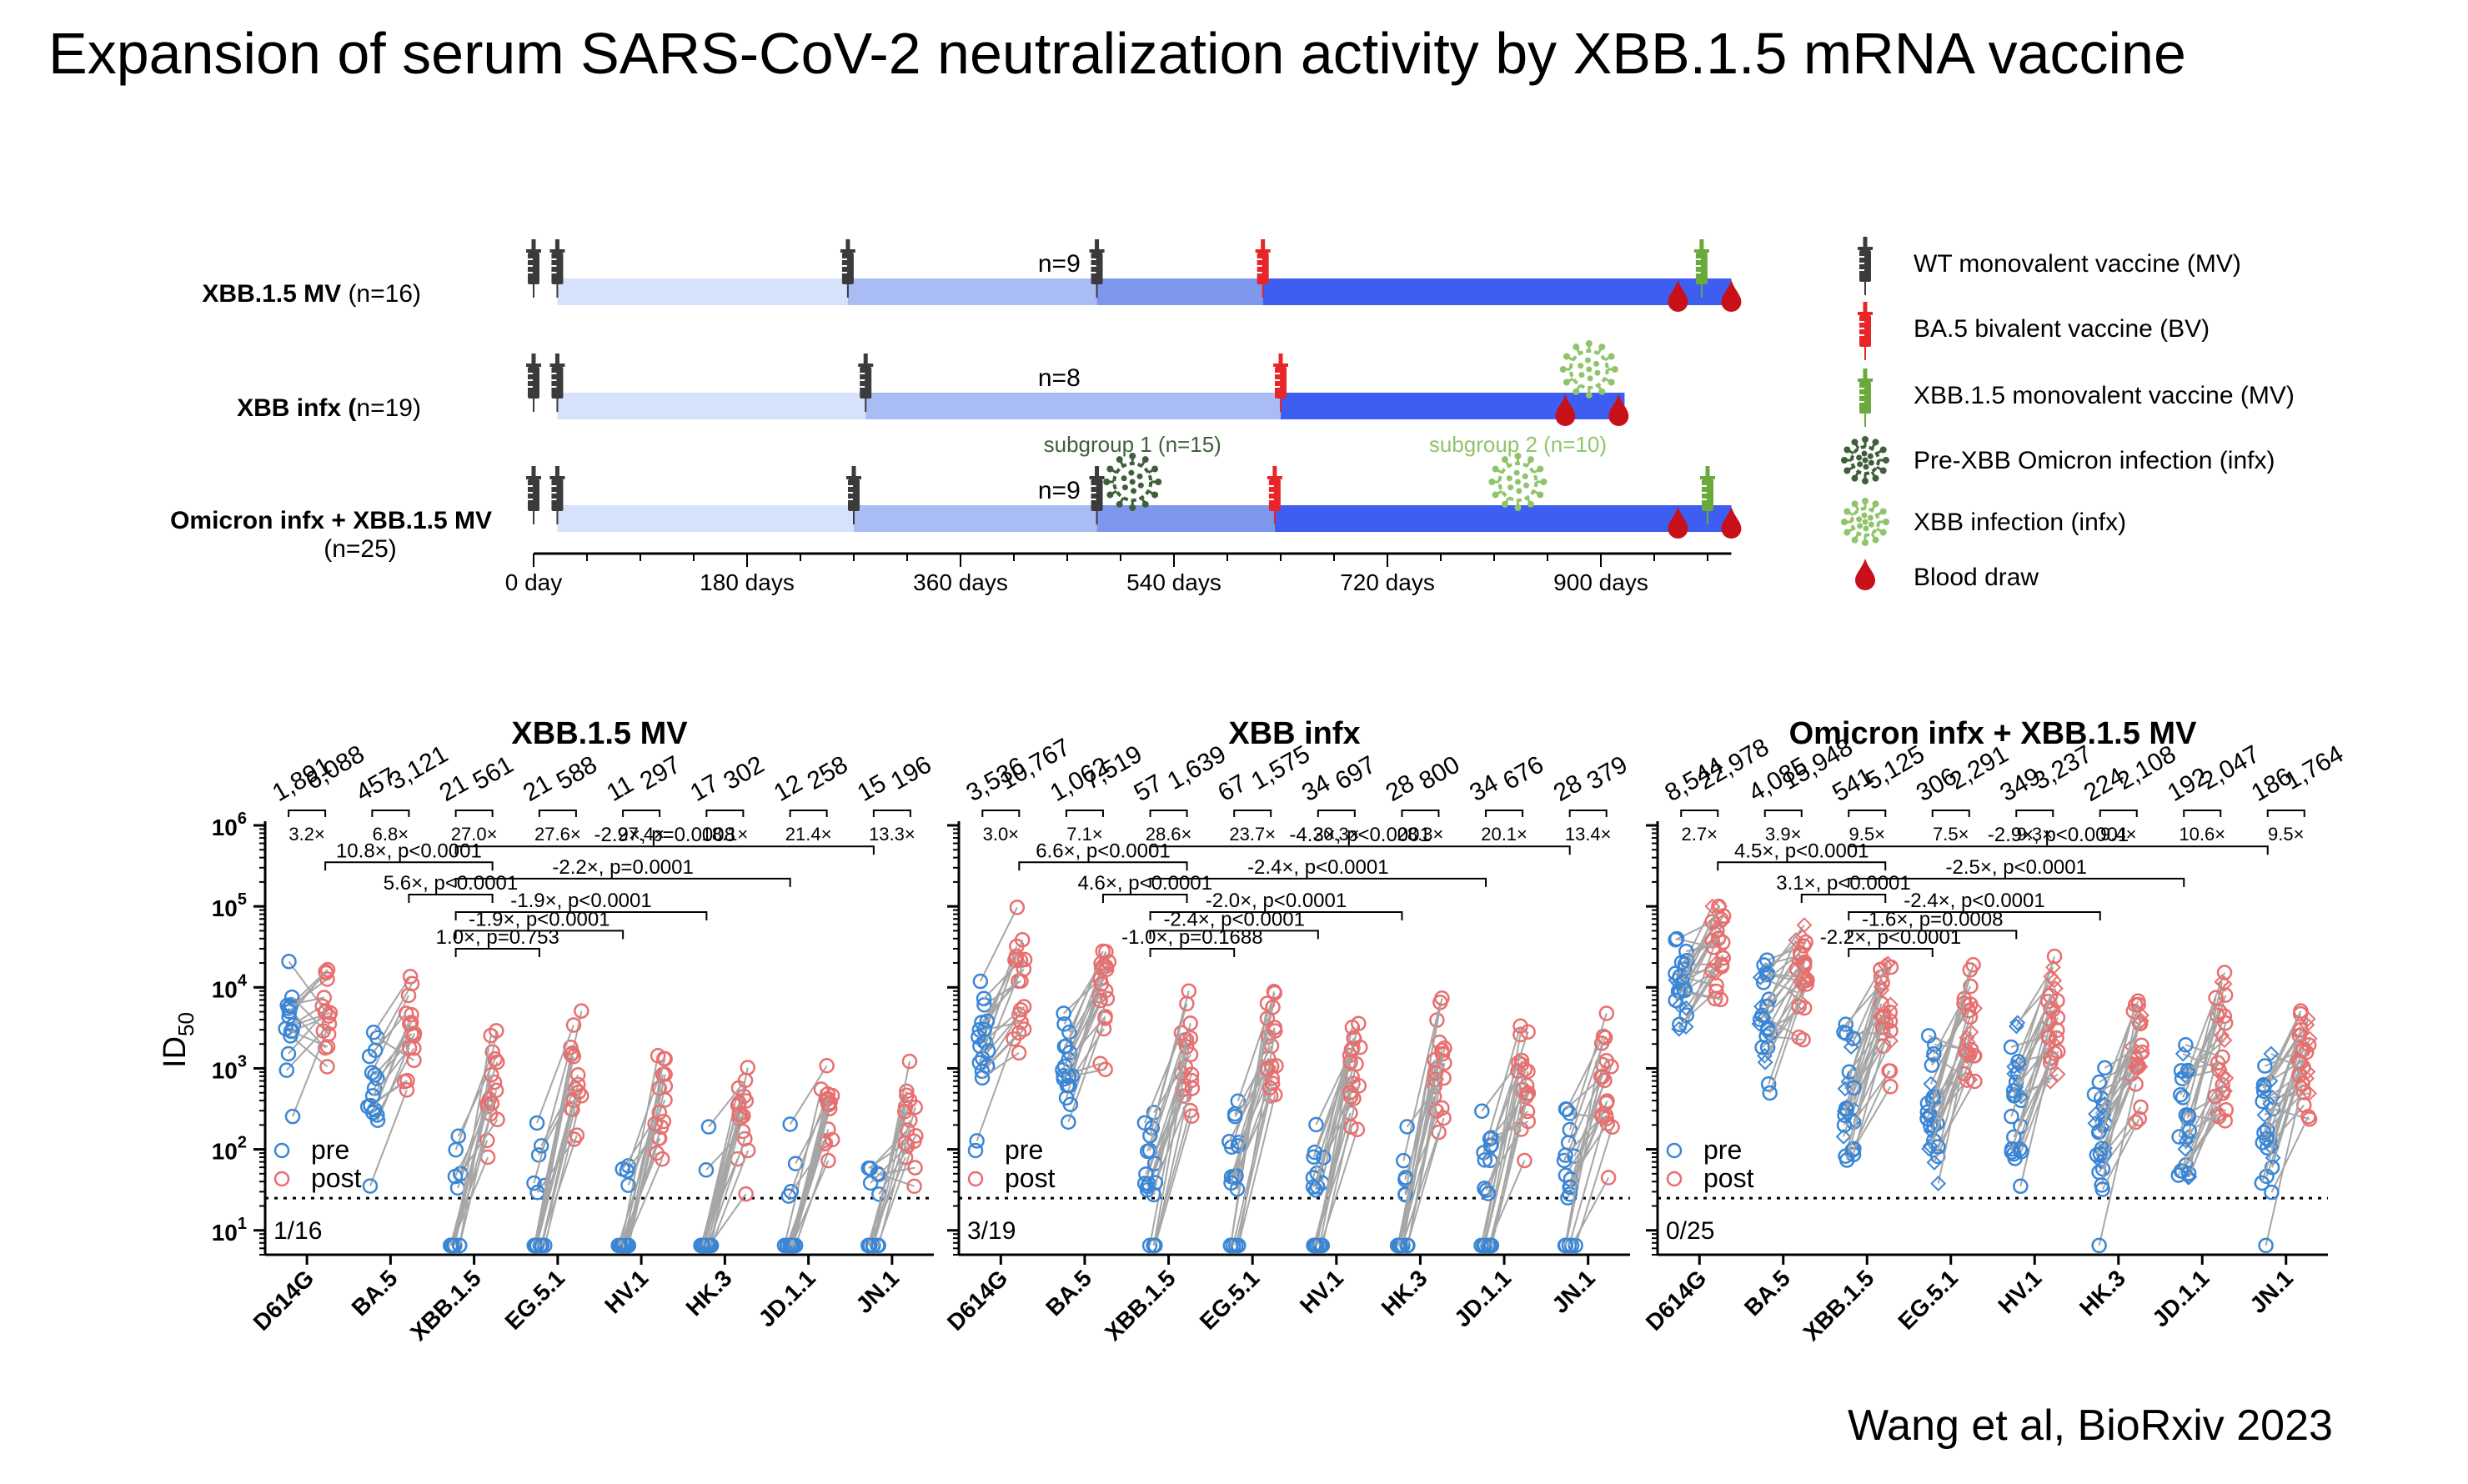 This screenshot has width=2468, height=1484. Describe the element at coordinates (381, 294) in the screenshot. I see `cohort-n: (n=16)` at that location.